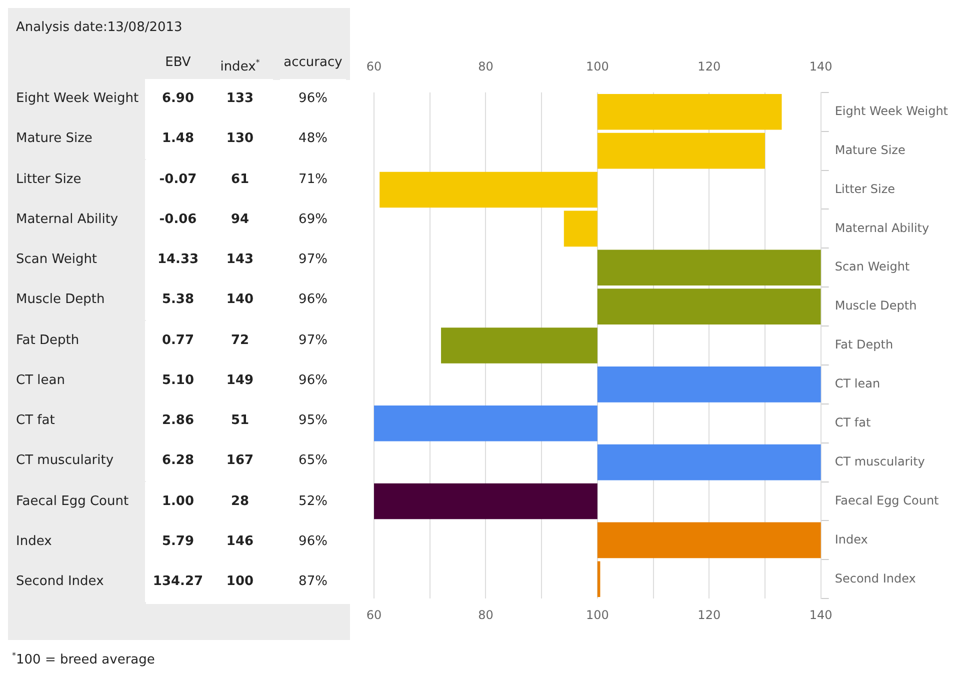 This screenshot has width=958, height=675. Describe the element at coordinates (178, 63) in the screenshot. I see `series-label: EBV` at that location.